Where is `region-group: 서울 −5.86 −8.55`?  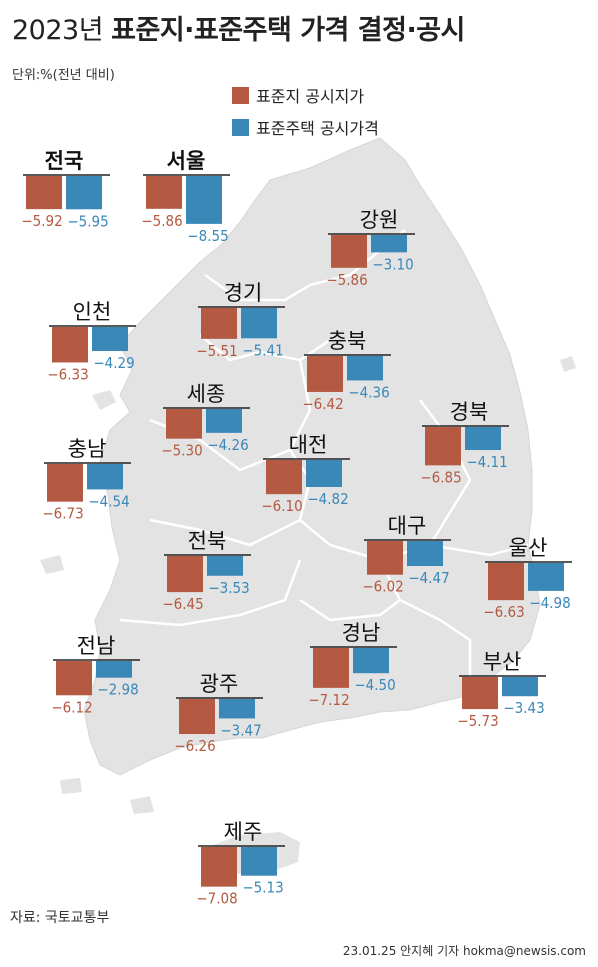 region-group: 서울 −5.86 −8.55 is located at coordinates (185, 197).